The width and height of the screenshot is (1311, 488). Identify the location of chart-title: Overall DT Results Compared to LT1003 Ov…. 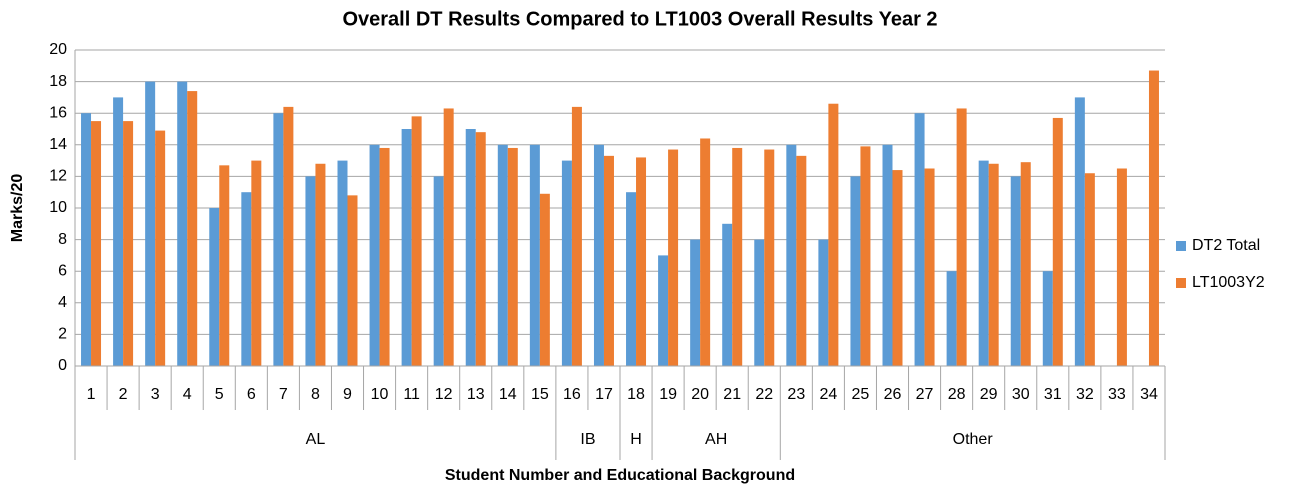
(639, 19).